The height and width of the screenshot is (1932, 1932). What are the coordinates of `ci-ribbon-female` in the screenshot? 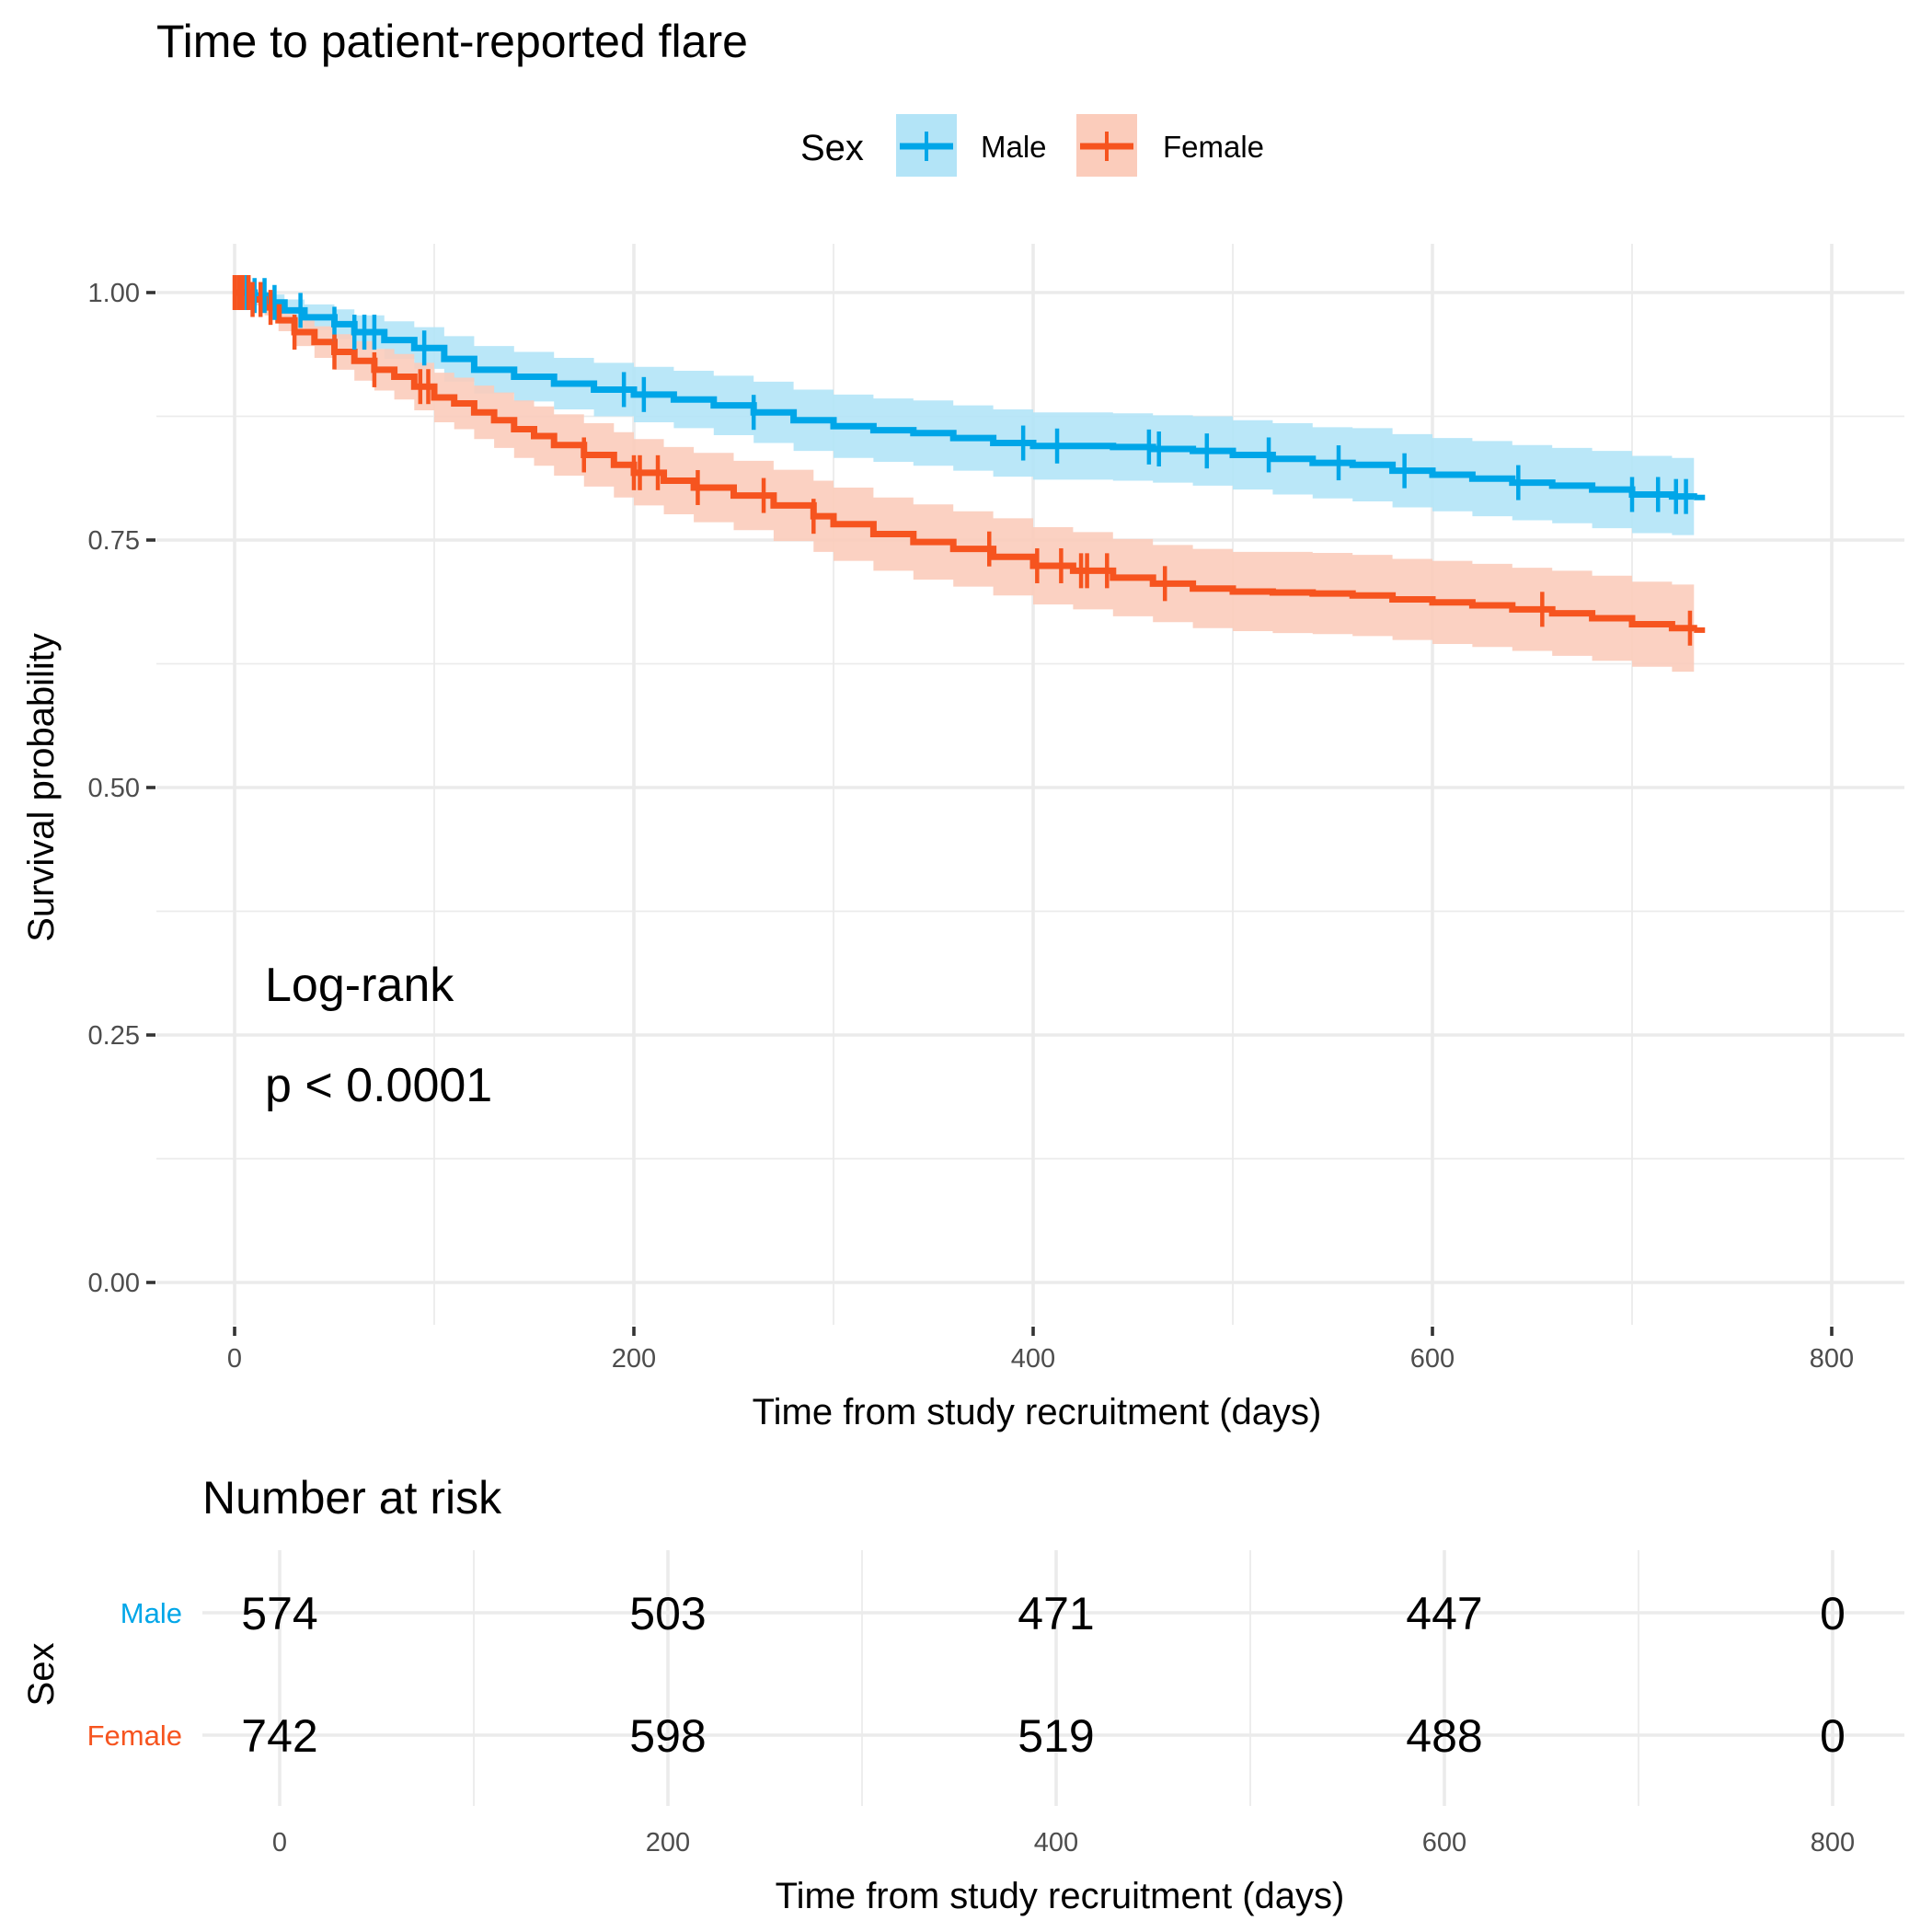 It's located at (965, 483).